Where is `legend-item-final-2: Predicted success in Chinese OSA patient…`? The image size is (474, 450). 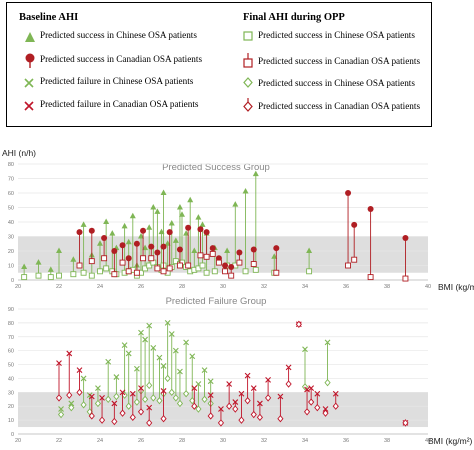
legend-item-final-2: Predicted success in Chinese OSA patient… is located at coordinates (336, 83).